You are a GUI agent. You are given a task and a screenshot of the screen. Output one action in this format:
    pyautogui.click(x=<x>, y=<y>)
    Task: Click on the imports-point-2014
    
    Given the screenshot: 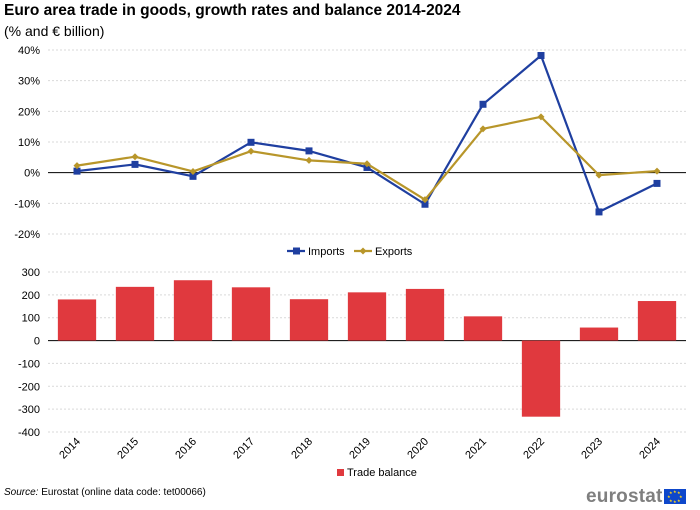 What is the action you would take?
    pyautogui.click(x=77, y=171)
    